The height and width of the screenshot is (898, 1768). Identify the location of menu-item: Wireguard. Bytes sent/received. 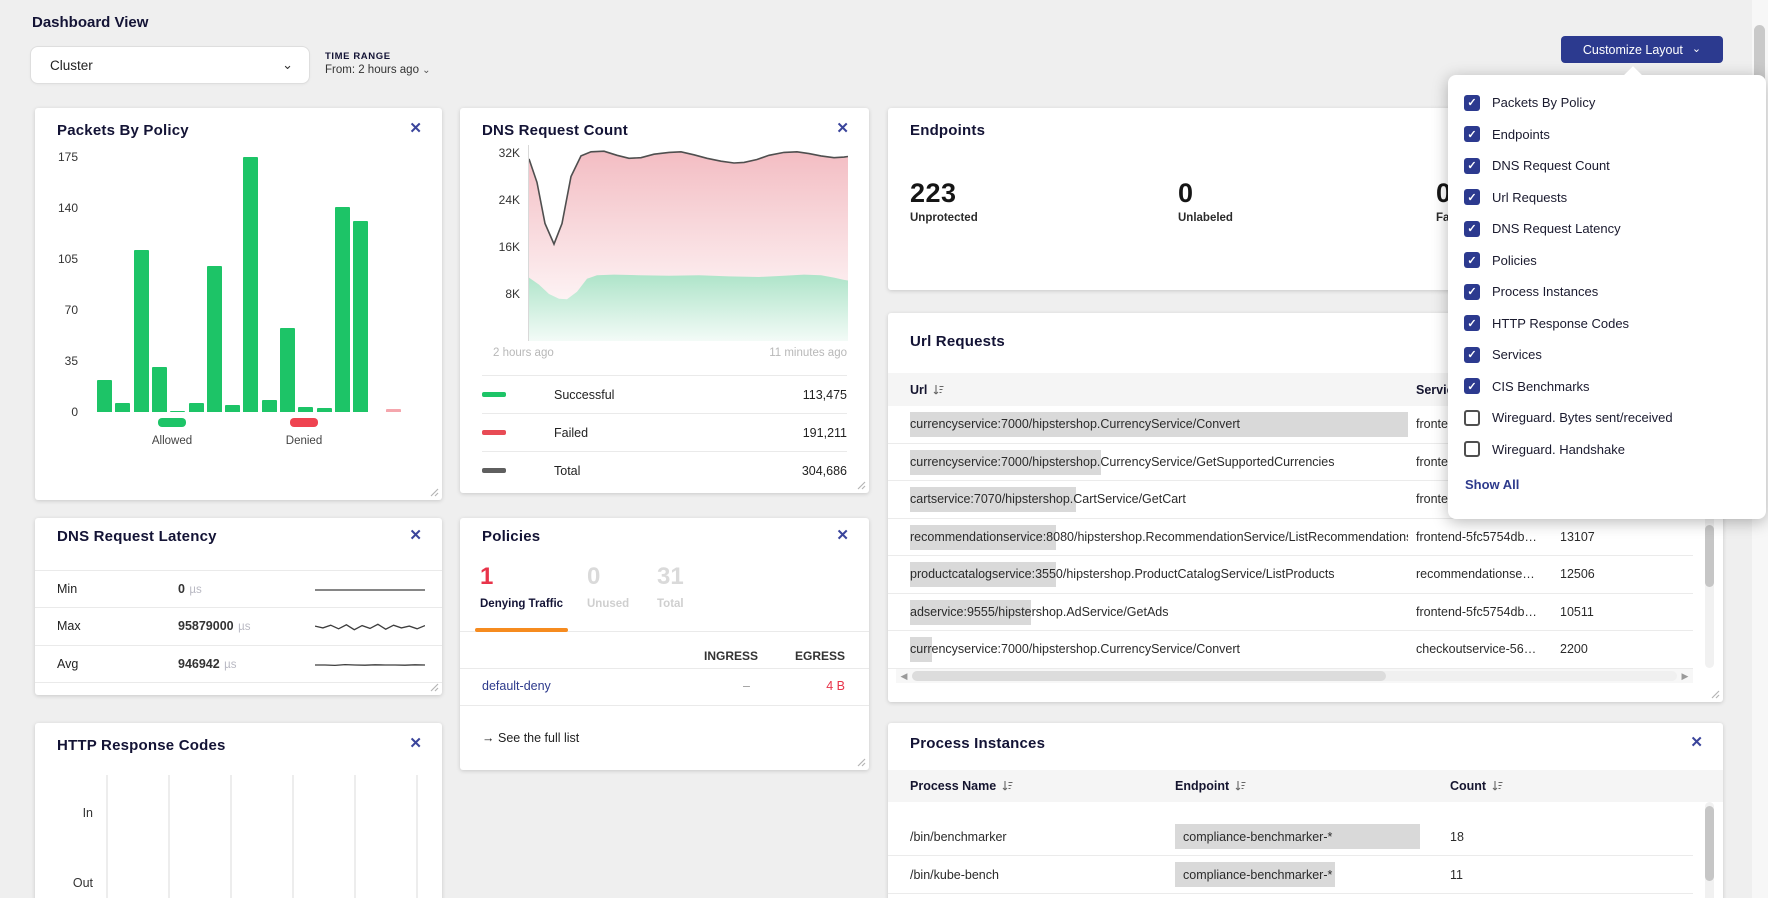
(1607, 418).